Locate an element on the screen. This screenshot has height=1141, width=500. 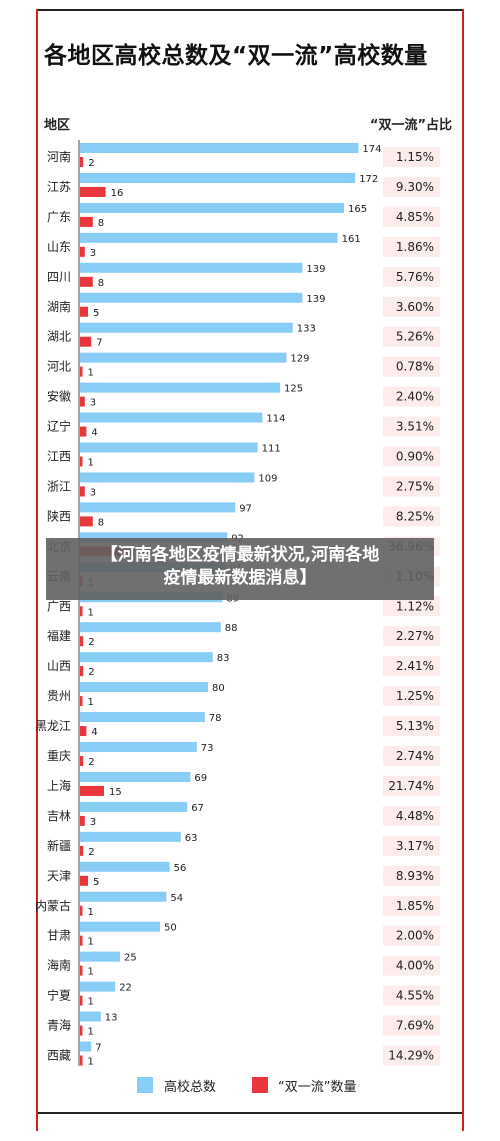
ratio-value-label: 9.30% is located at coordinates (415, 187).